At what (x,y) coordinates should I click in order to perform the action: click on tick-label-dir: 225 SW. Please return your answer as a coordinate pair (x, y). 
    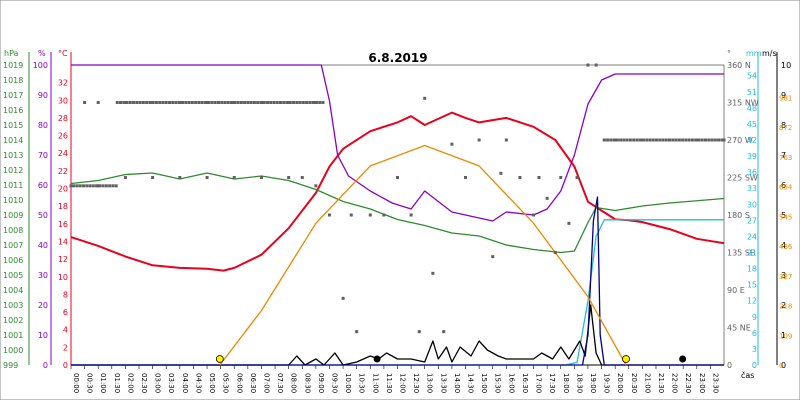
    Looking at the image, I should click on (742, 178).